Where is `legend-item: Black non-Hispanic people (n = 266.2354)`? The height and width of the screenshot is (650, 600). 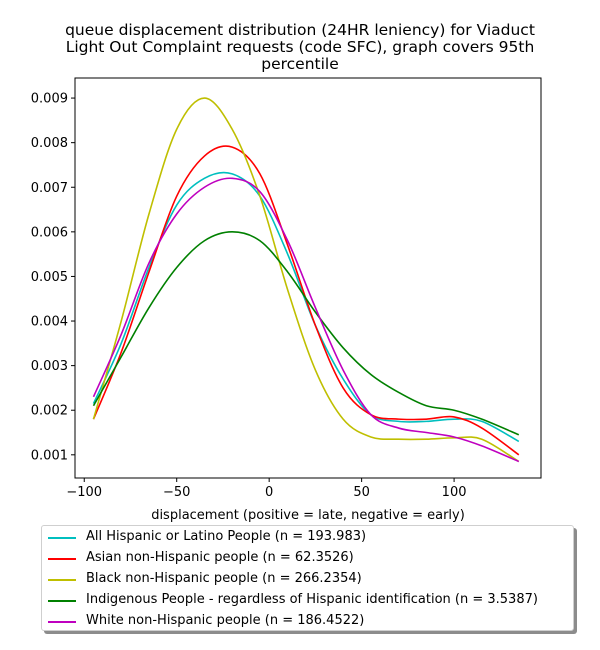 legend-item: Black non-Hispanic people (n = 266.2354) is located at coordinates (307, 579).